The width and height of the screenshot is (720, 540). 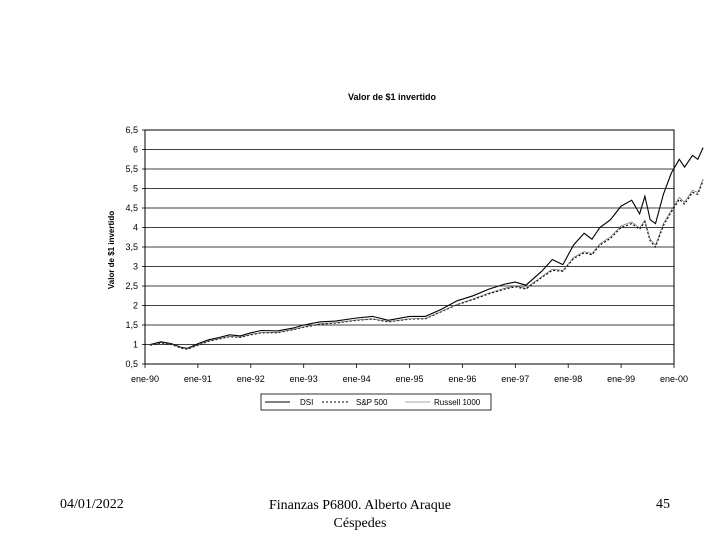 I want to click on x-tick-label: ene-91, so click(x=198, y=379).